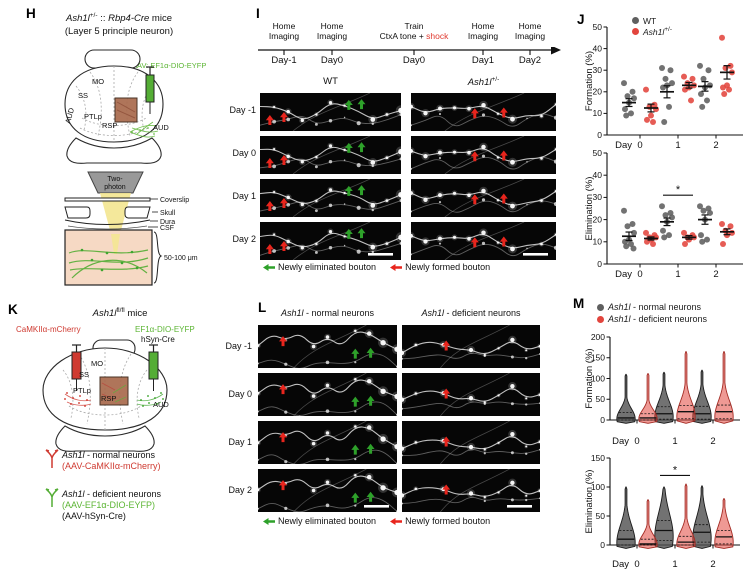  I want to click on brain-tissue, so click(108, 257).